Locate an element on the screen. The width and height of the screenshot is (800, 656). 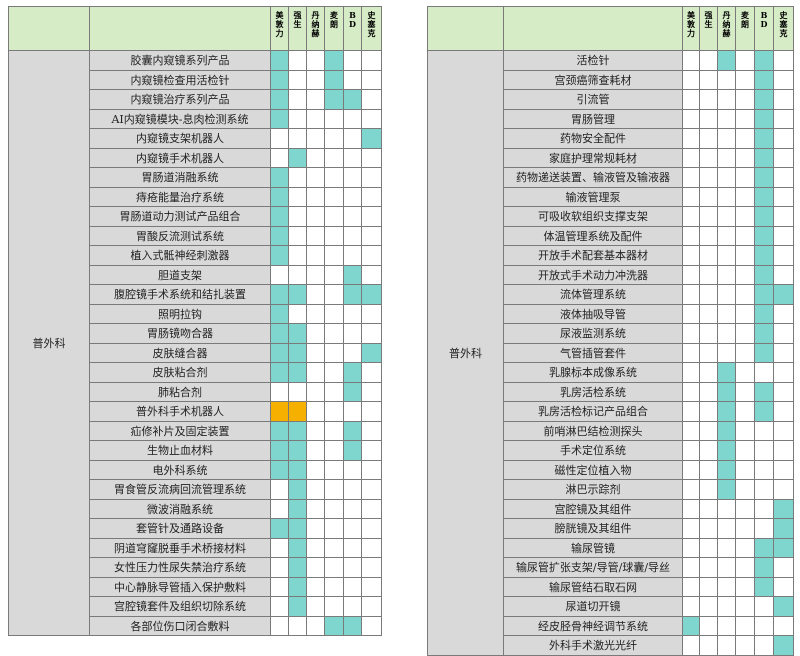
table-row: AI内窥镜模块-息肉检测系统 is located at coordinates (195, 118).